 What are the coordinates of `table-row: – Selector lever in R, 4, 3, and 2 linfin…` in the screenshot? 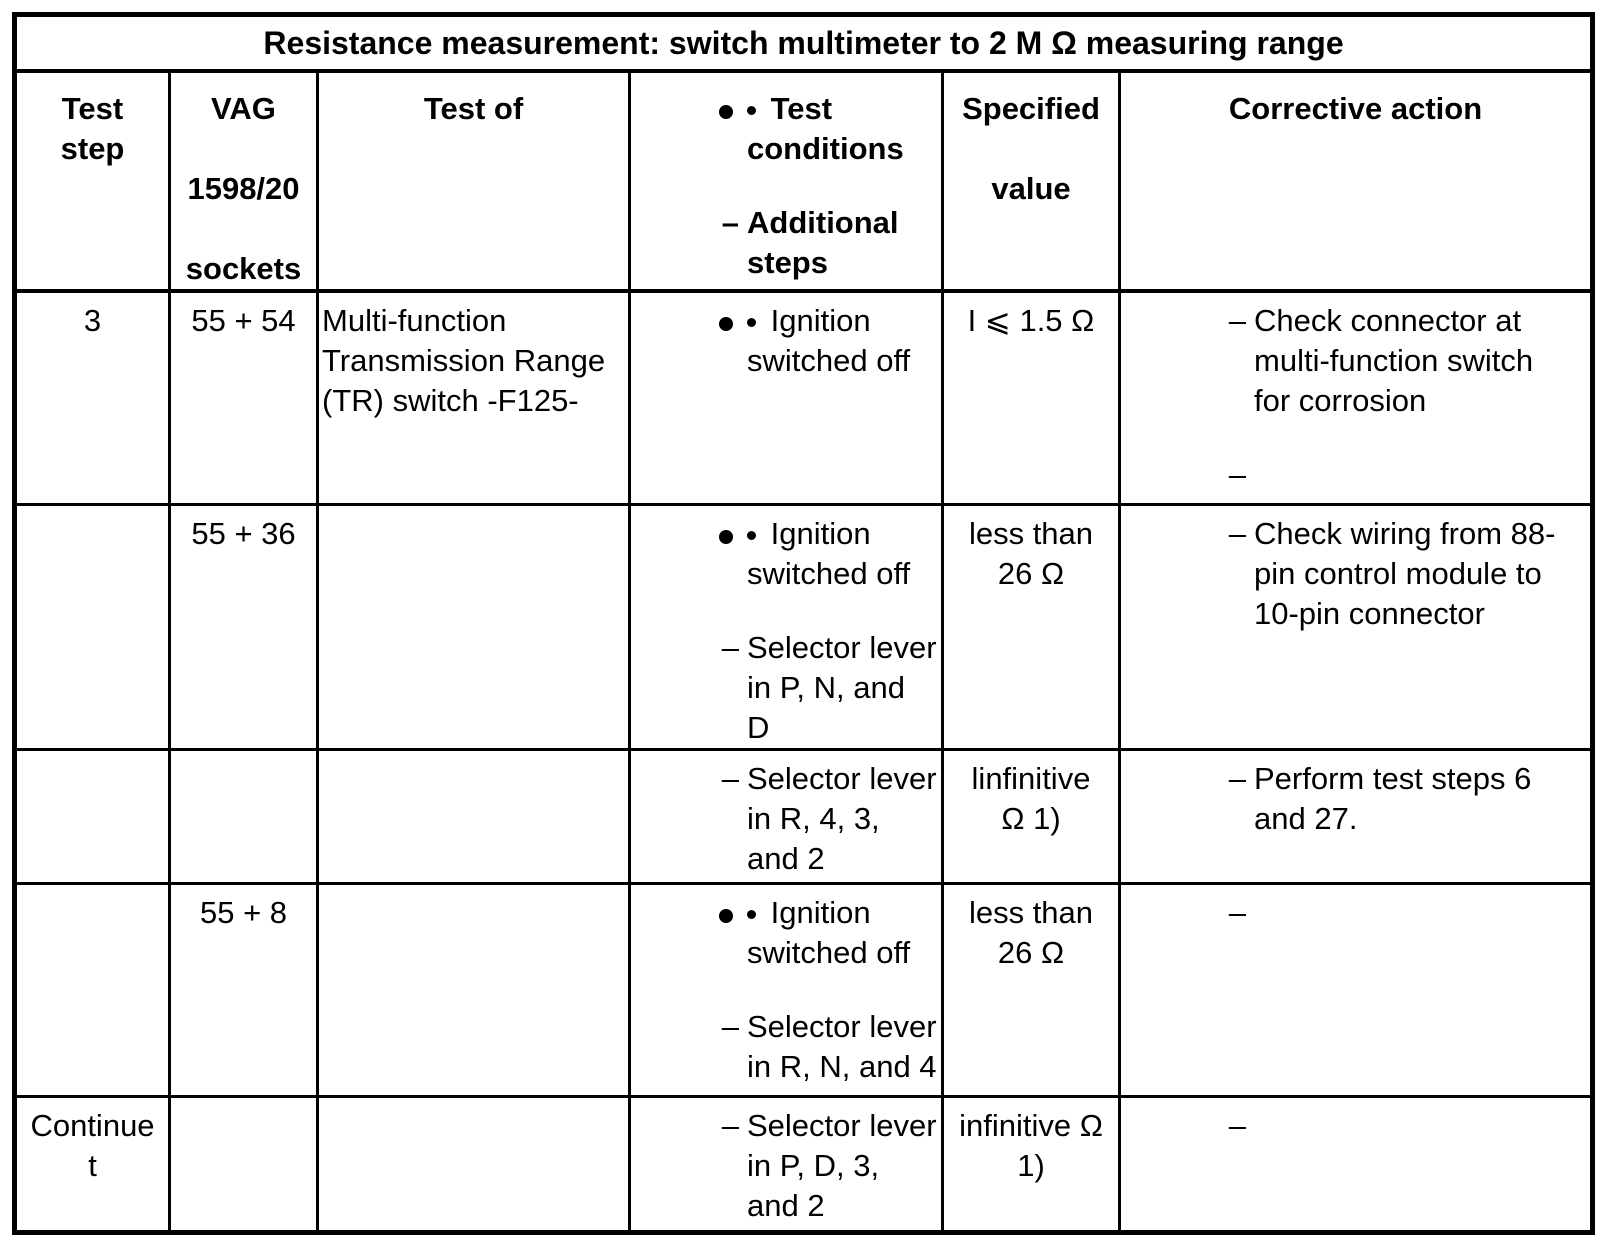 It's located at (804, 816).